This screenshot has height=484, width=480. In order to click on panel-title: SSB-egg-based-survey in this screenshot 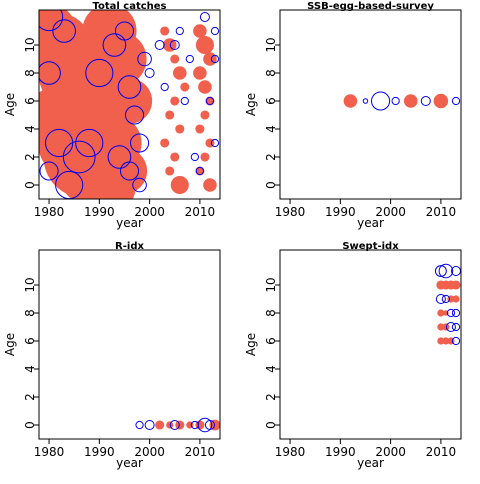, I will do `click(370, 6)`.